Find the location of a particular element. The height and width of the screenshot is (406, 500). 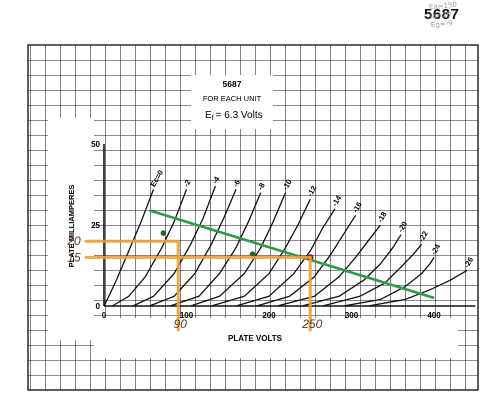

load-line is located at coordinates (291, 254).